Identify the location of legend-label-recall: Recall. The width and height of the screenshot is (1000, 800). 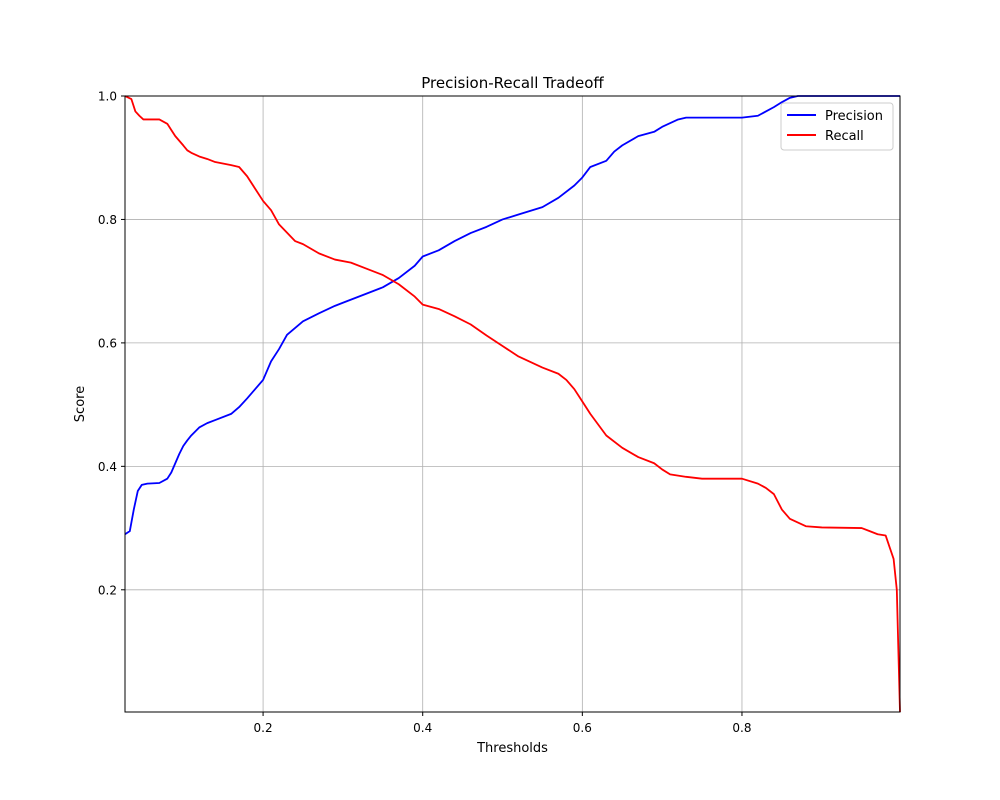
(844, 136).